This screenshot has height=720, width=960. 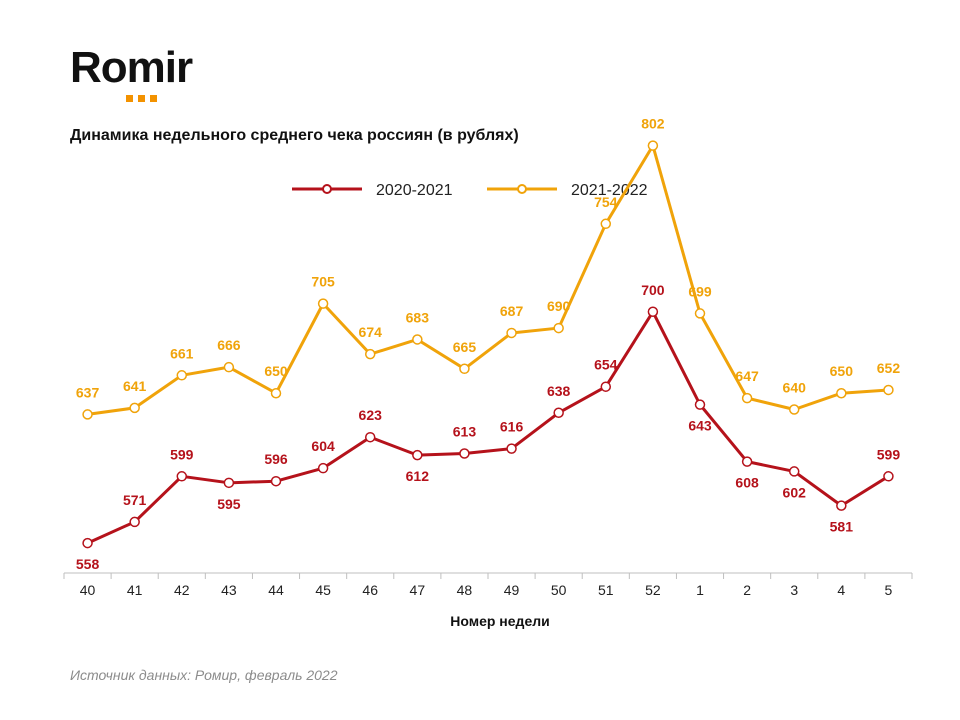 I want to click on data-label: 705, so click(x=323, y=282).